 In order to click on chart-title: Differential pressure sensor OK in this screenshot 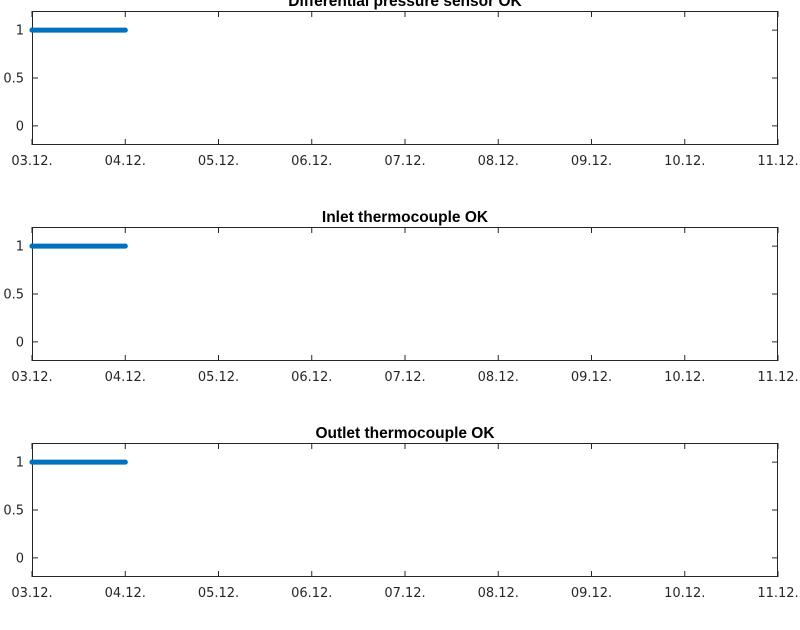, I will do `click(405, 5)`.